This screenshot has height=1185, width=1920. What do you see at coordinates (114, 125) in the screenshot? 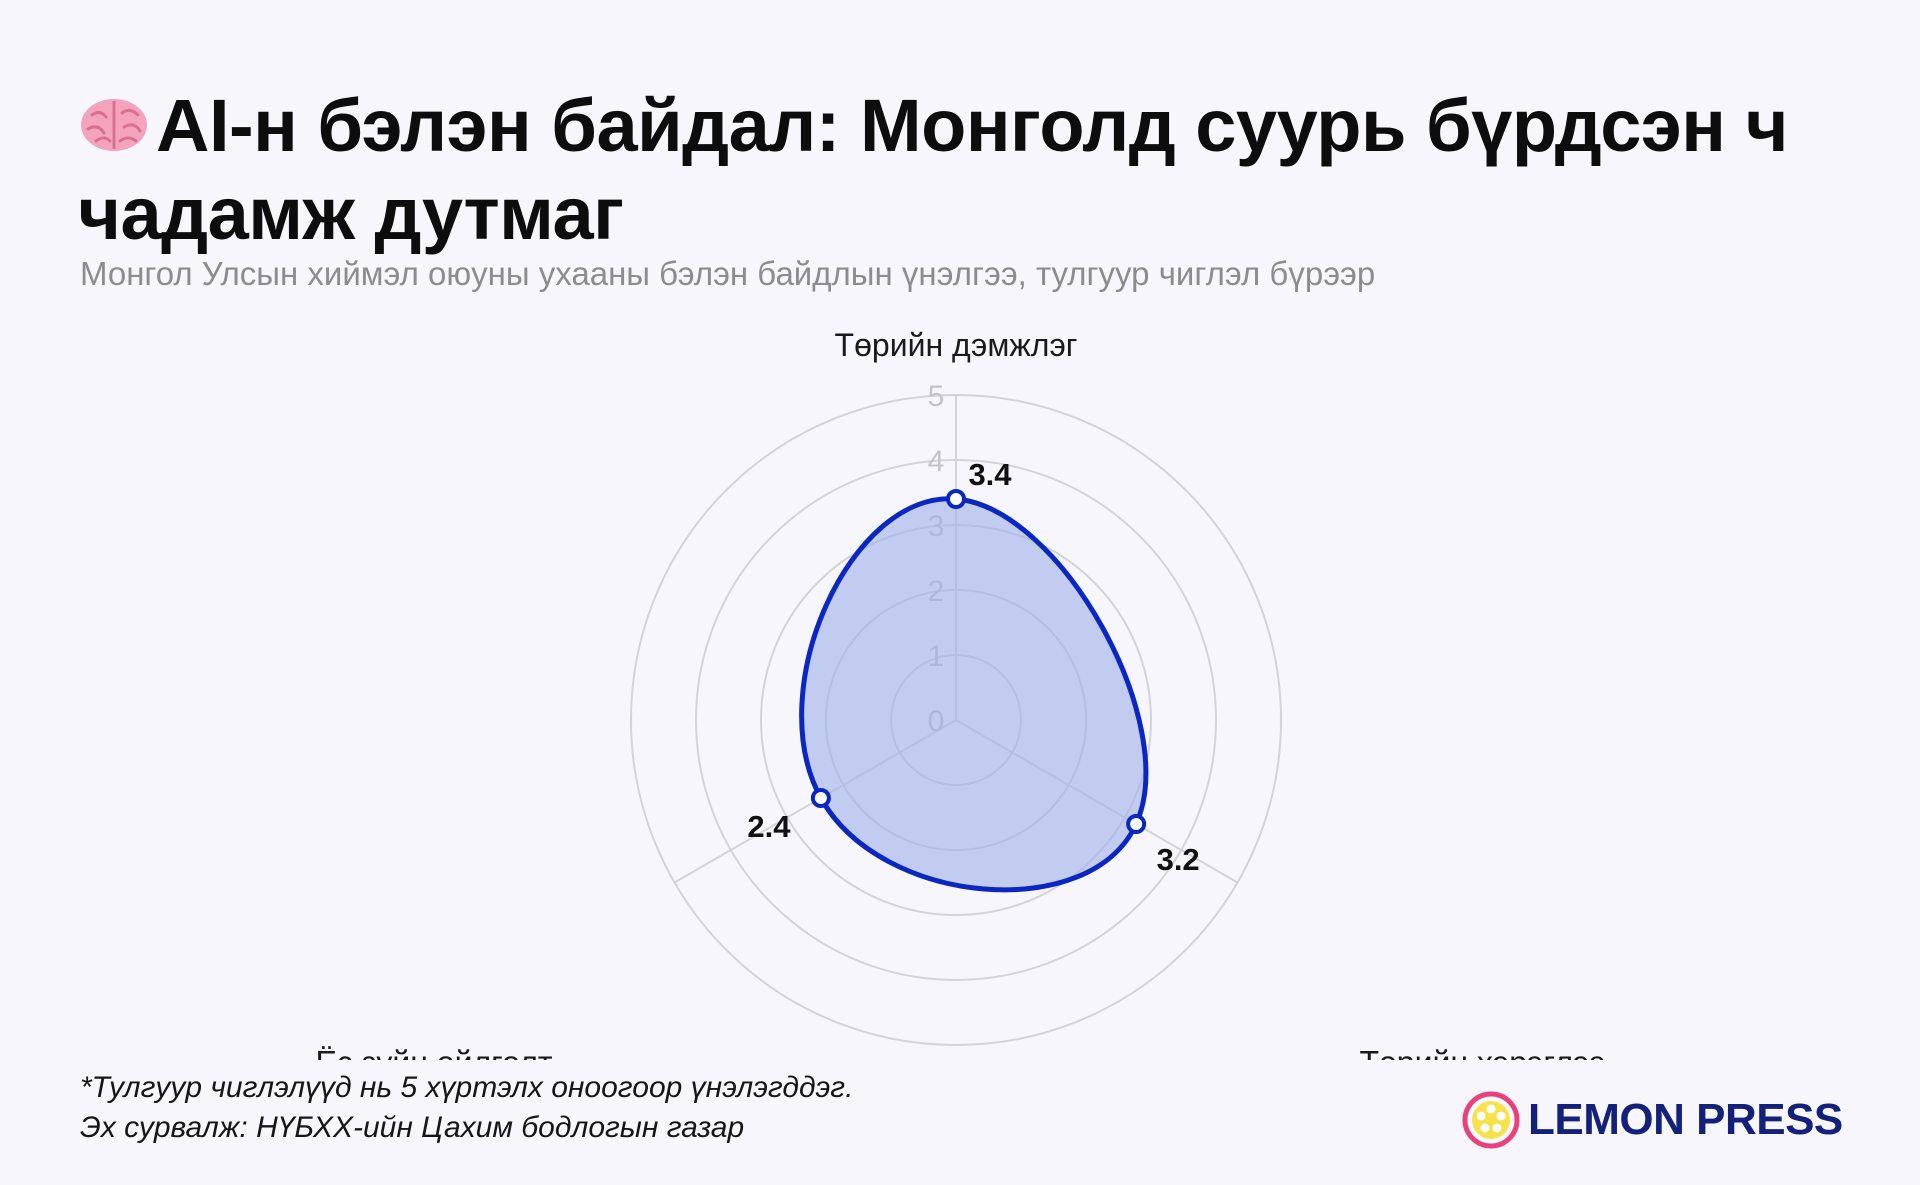
I see `brain-icon` at bounding box center [114, 125].